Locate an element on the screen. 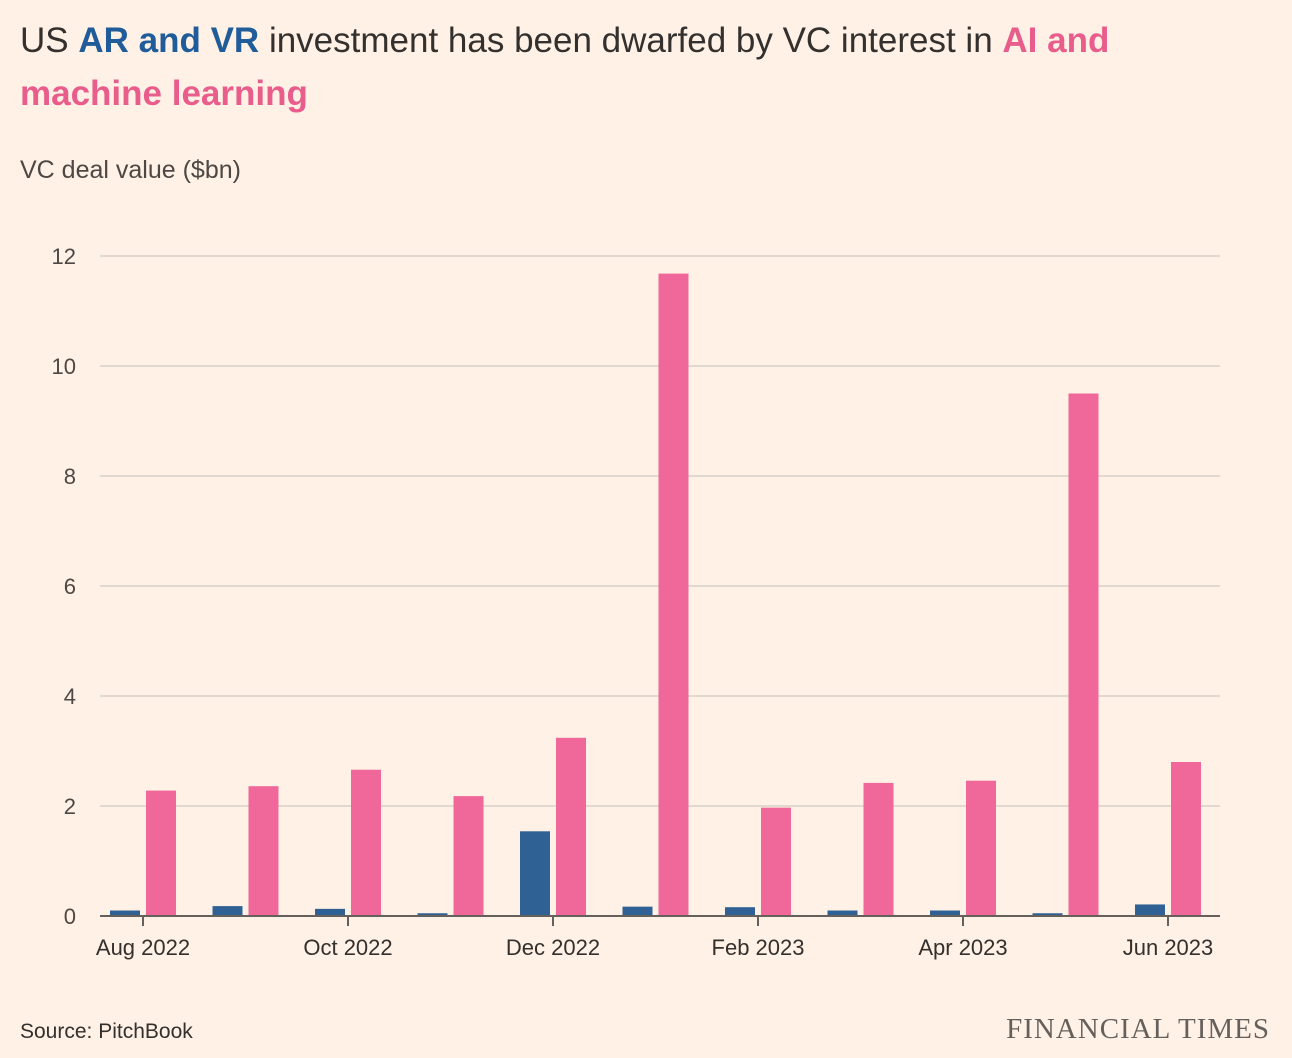 This screenshot has width=1292, height=1058. bar-arvr-aug-2022 is located at coordinates (125, 913).